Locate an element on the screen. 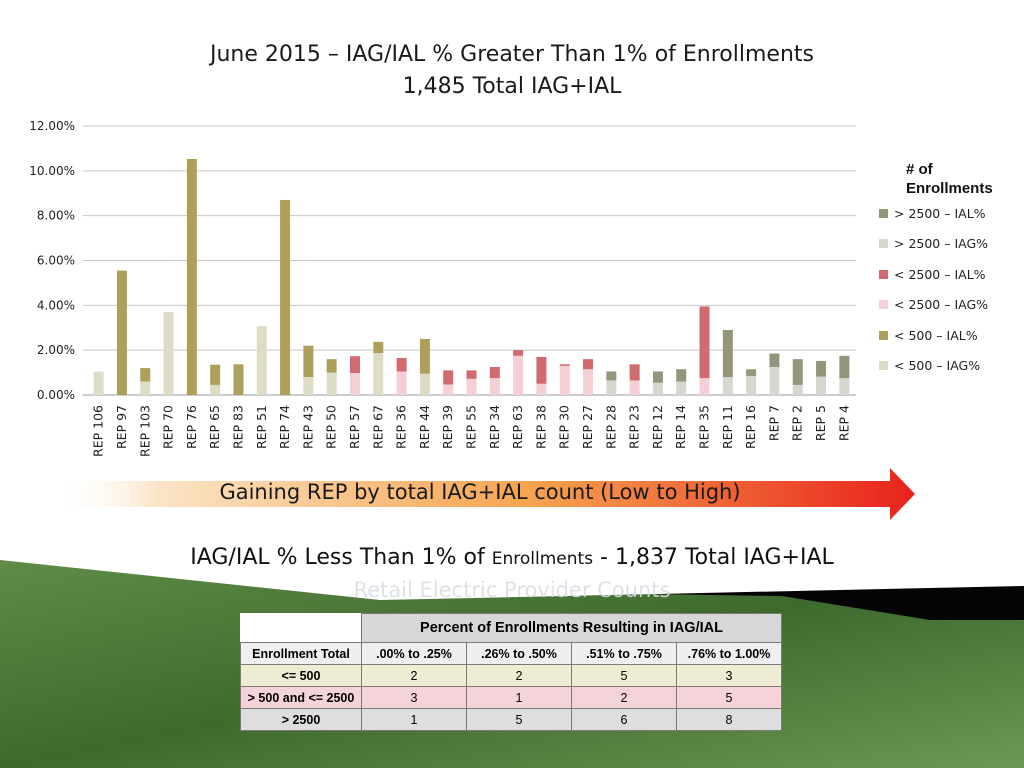  legend-item: > 2500 – IAG% is located at coordinates (933, 244).